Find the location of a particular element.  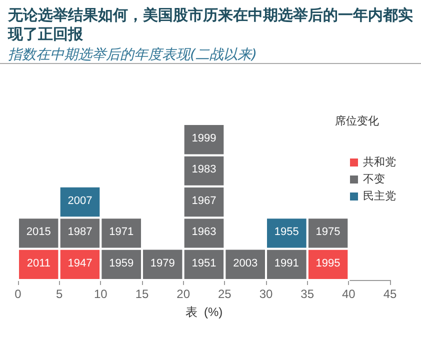

x-tick-label: 35 is located at coordinates (307, 294).